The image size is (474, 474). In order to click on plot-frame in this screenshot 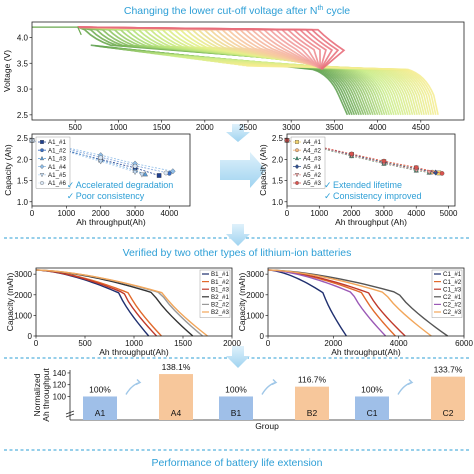, I will do `click(111, 170)`.